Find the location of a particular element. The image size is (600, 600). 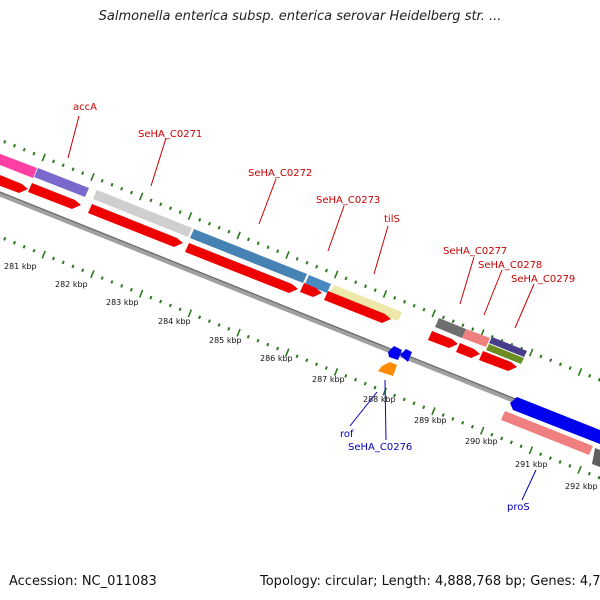

feature-SeHA_C0273 is located at coordinates (318, 284).